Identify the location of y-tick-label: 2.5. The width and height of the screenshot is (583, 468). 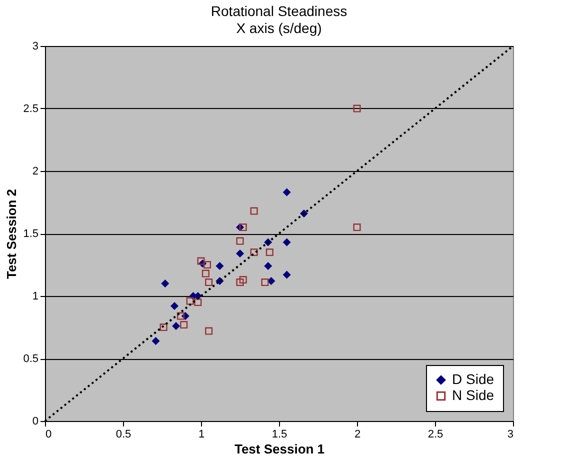
(30, 109).